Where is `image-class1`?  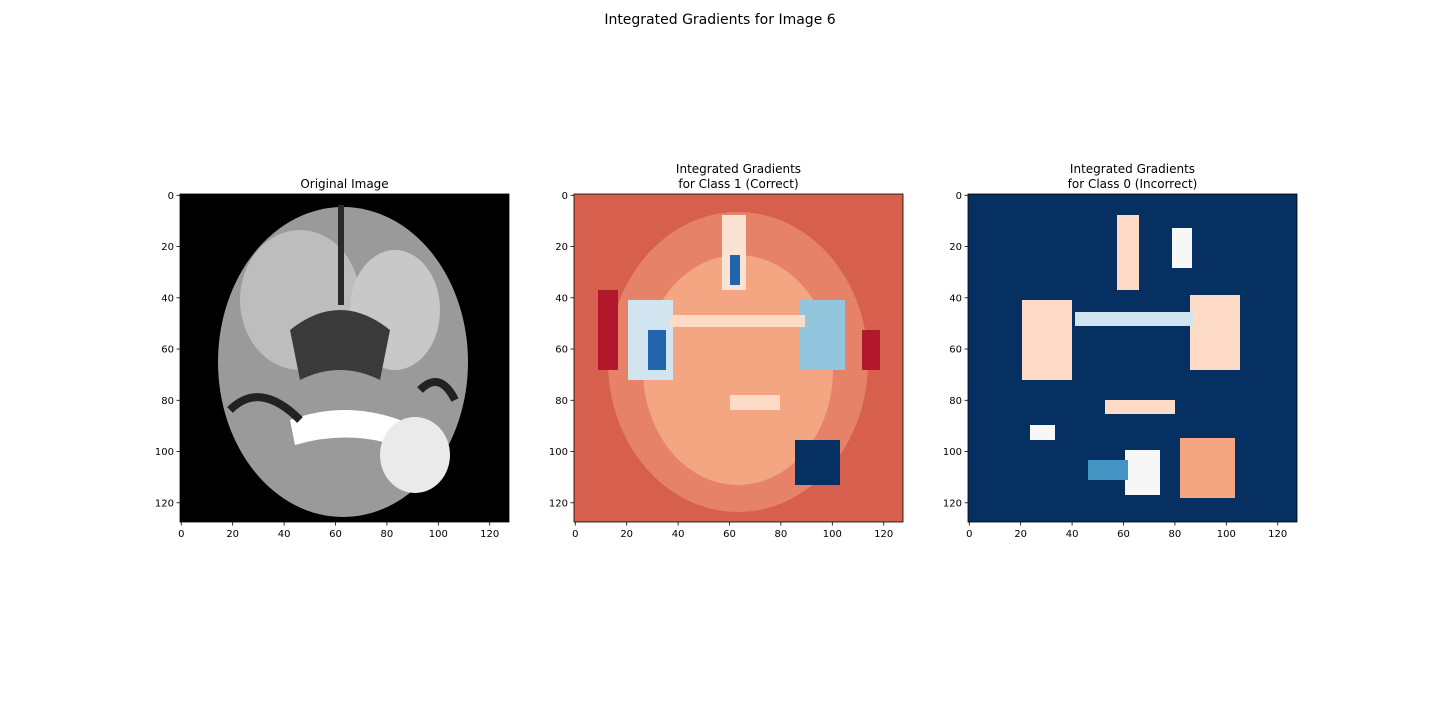
image-class1 is located at coordinates (738, 358).